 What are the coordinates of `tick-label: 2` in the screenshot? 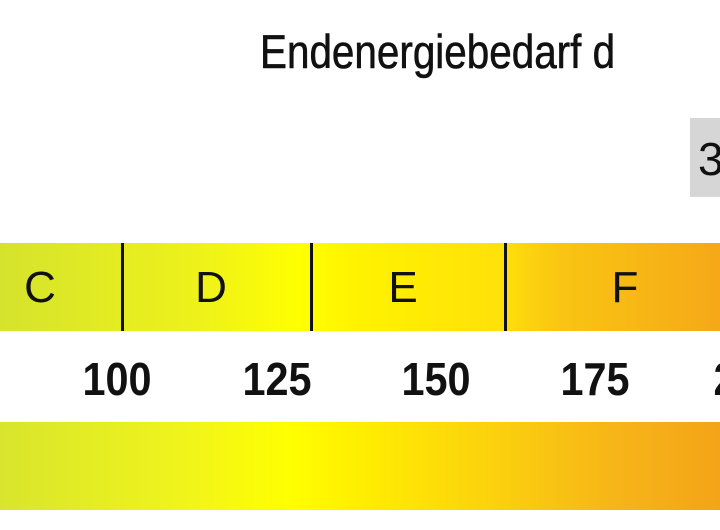 It's located at (716, 379).